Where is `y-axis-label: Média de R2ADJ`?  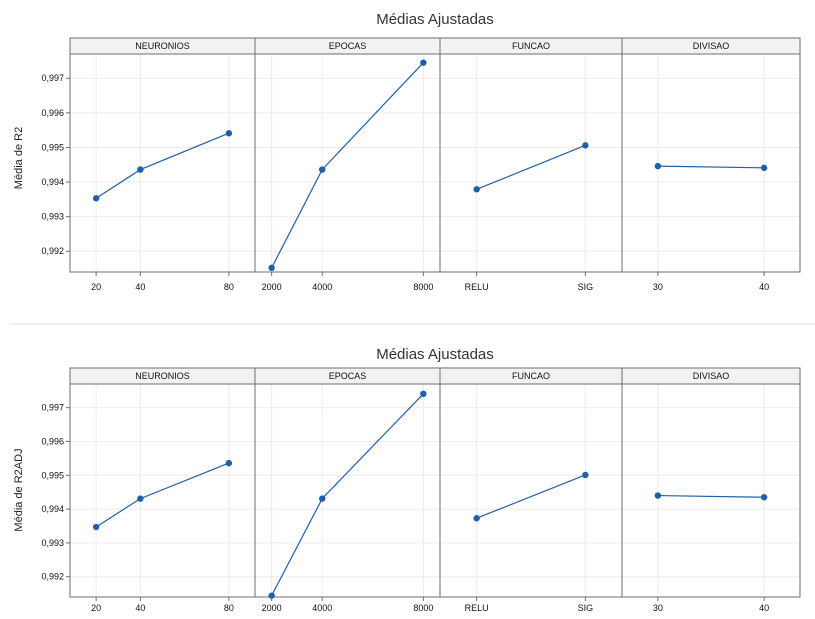
y-axis-label: Média de R2ADJ is located at coordinates (19, 489).